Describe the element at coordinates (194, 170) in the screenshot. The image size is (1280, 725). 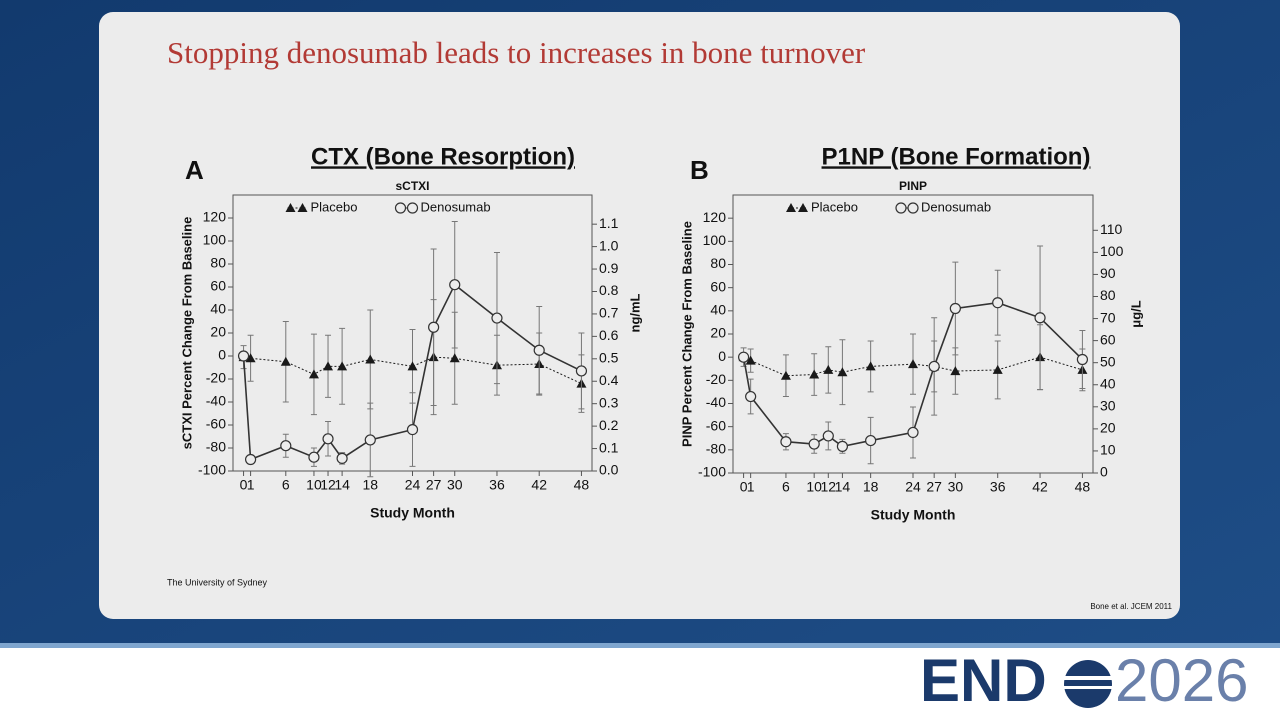
I see `panel-label: A` at that location.